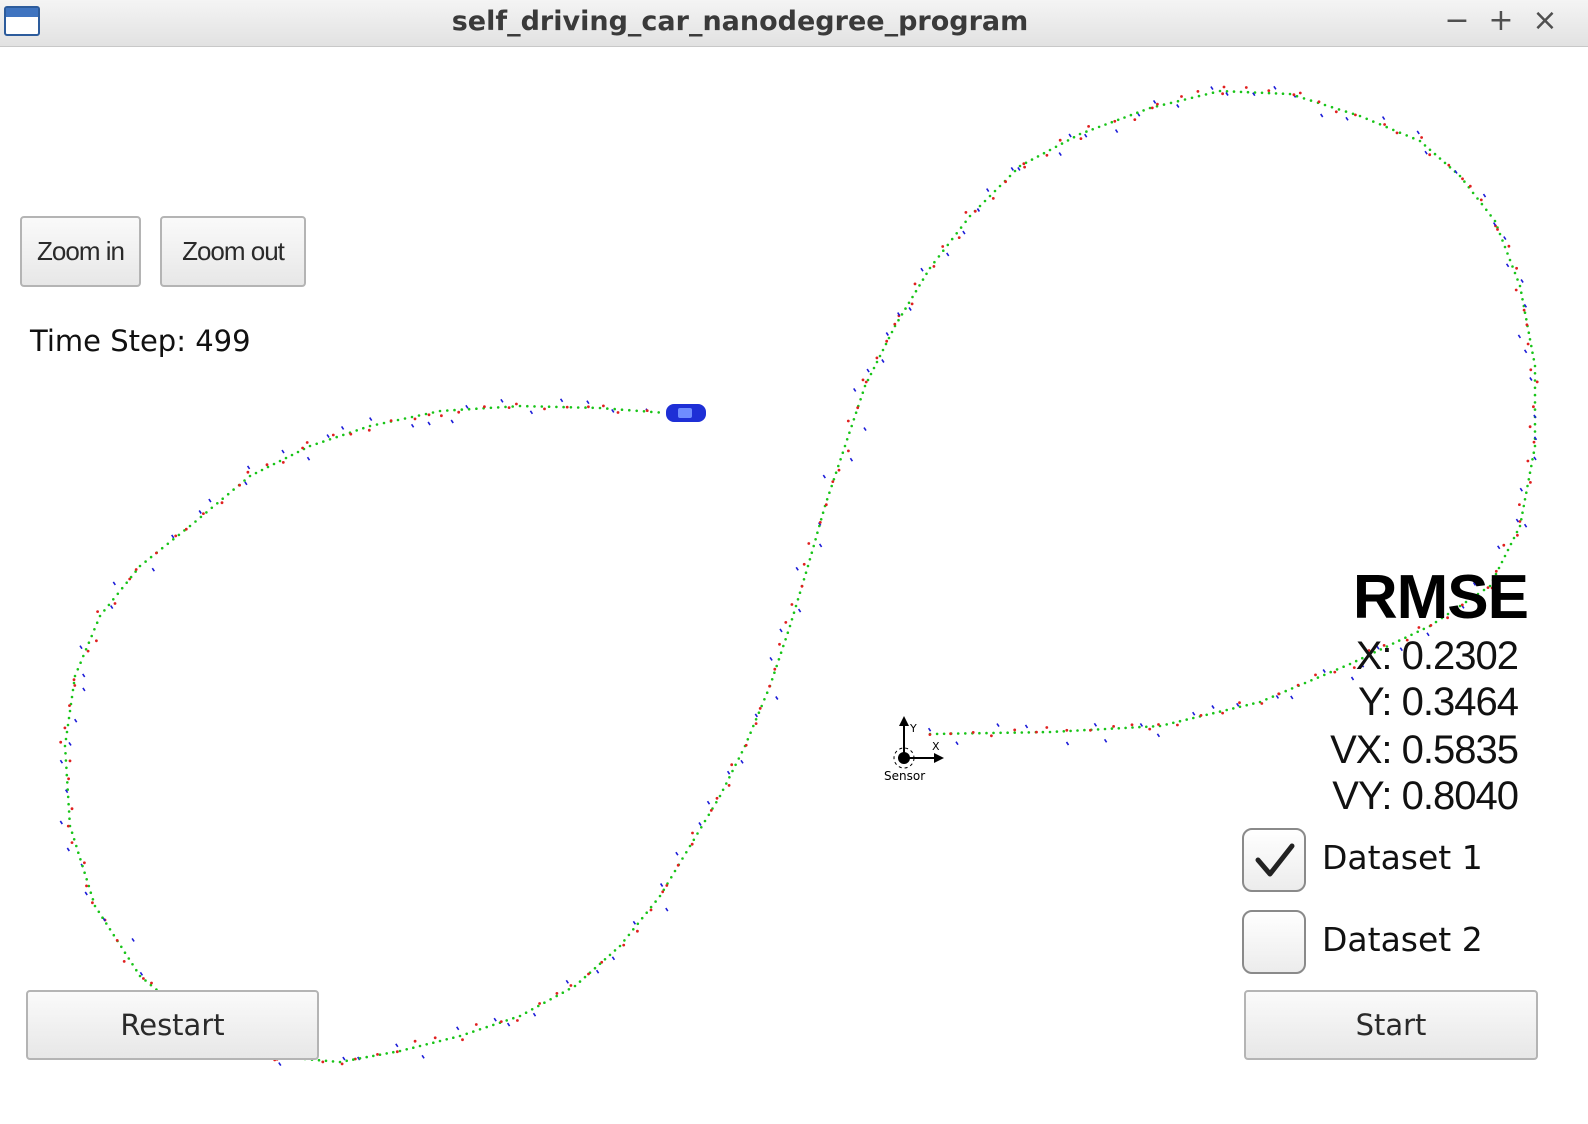 This screenshot has height=1124, width=1588. Describe the element at coordinates (1274, 942) in the screenshot. I see `dataset-2-checkbox` at that location.